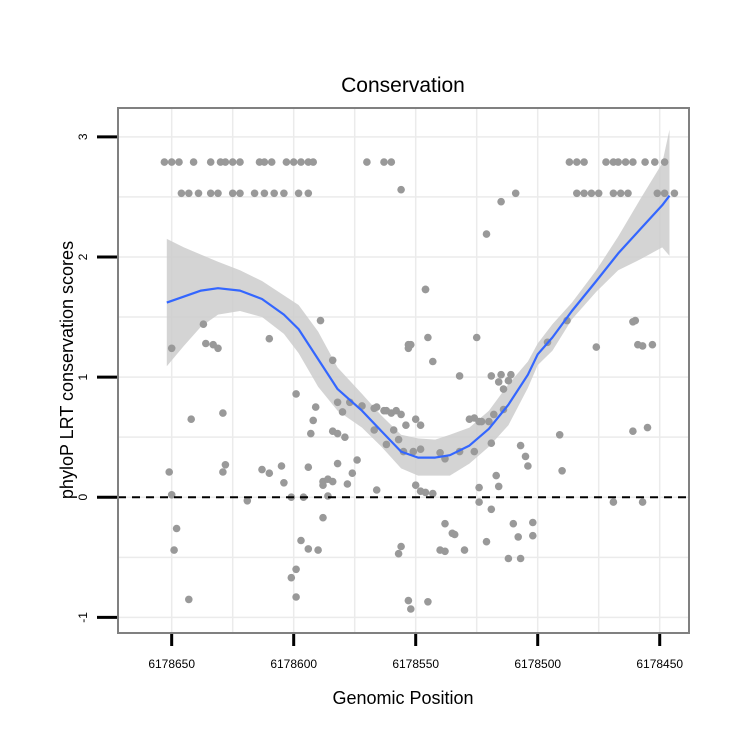 This screenshot has height=750, width=750. What do you see at coordinates (67, 370) in the screenshot?
I see `y-axis-label: phyloP LRT conservation scores` at bounding box center [67, 370].